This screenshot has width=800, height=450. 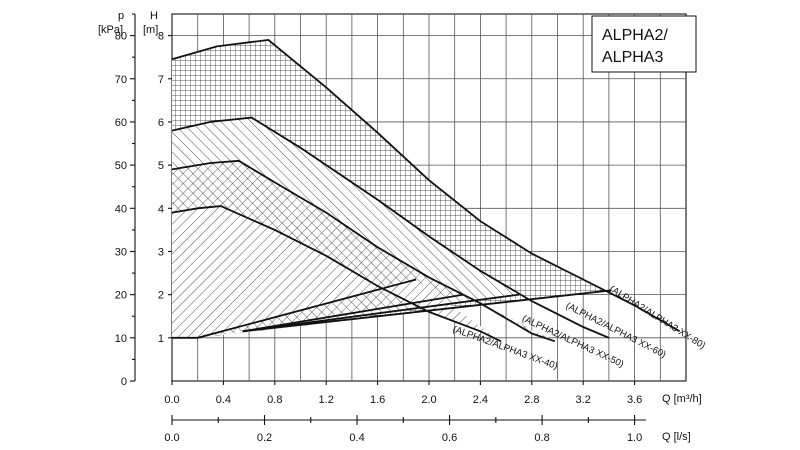 I want to click on x-tick-label: 0.4, so click(x=223, y=400).